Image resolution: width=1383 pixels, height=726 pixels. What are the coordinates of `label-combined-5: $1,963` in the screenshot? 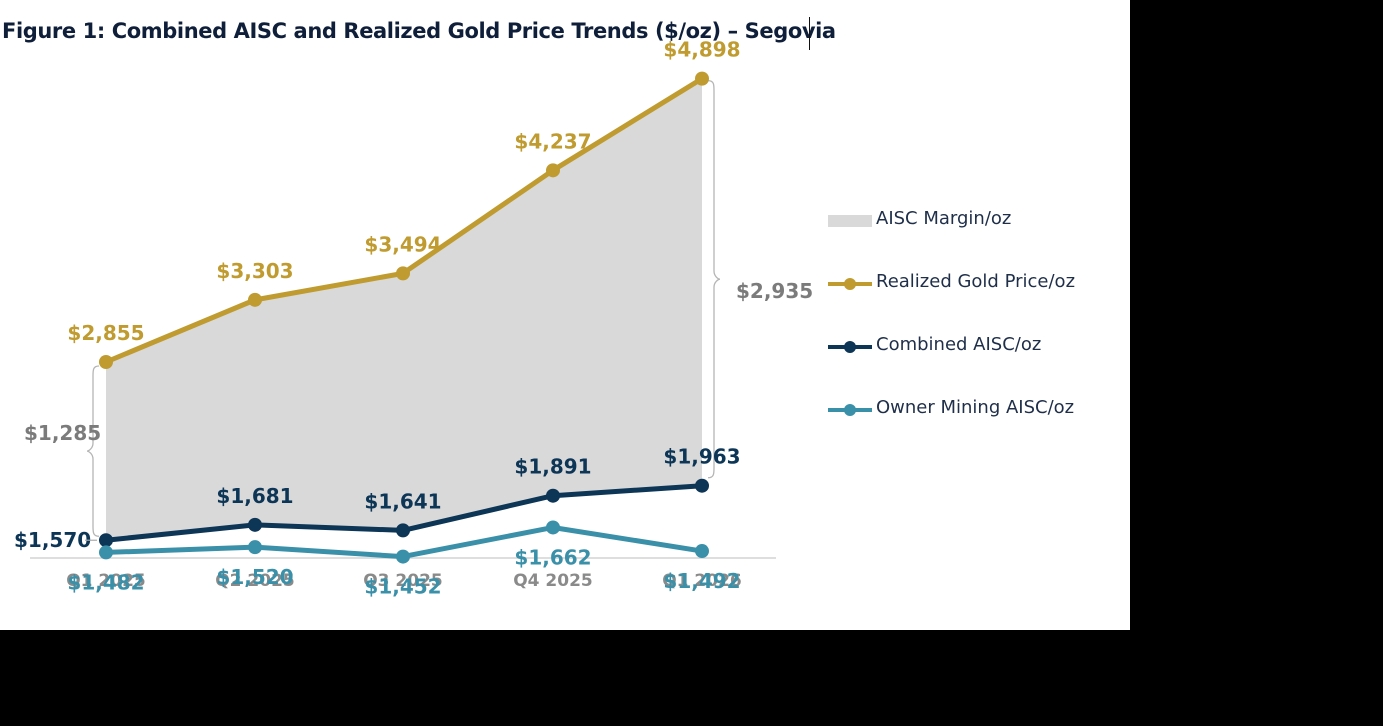 It's located at (701, 457).